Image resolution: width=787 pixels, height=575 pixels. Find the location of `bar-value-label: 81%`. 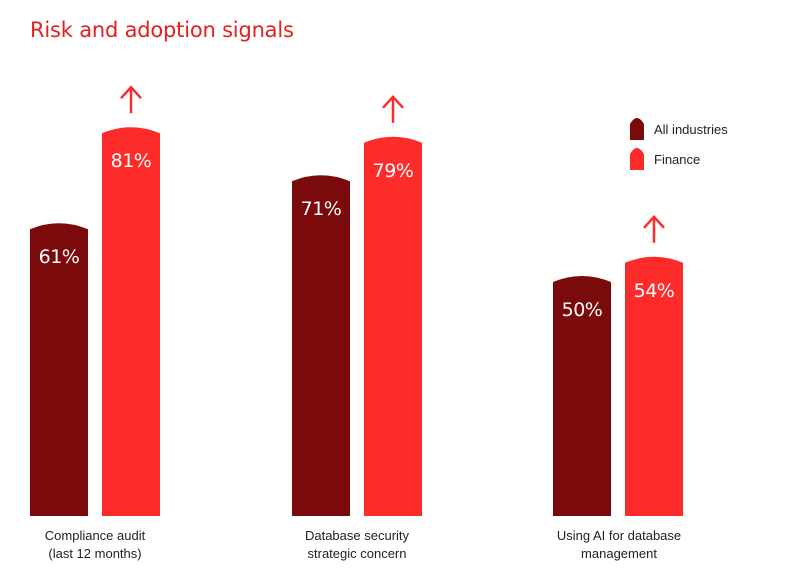

bar-value-label: 81% is located at coordinates (131, 161).